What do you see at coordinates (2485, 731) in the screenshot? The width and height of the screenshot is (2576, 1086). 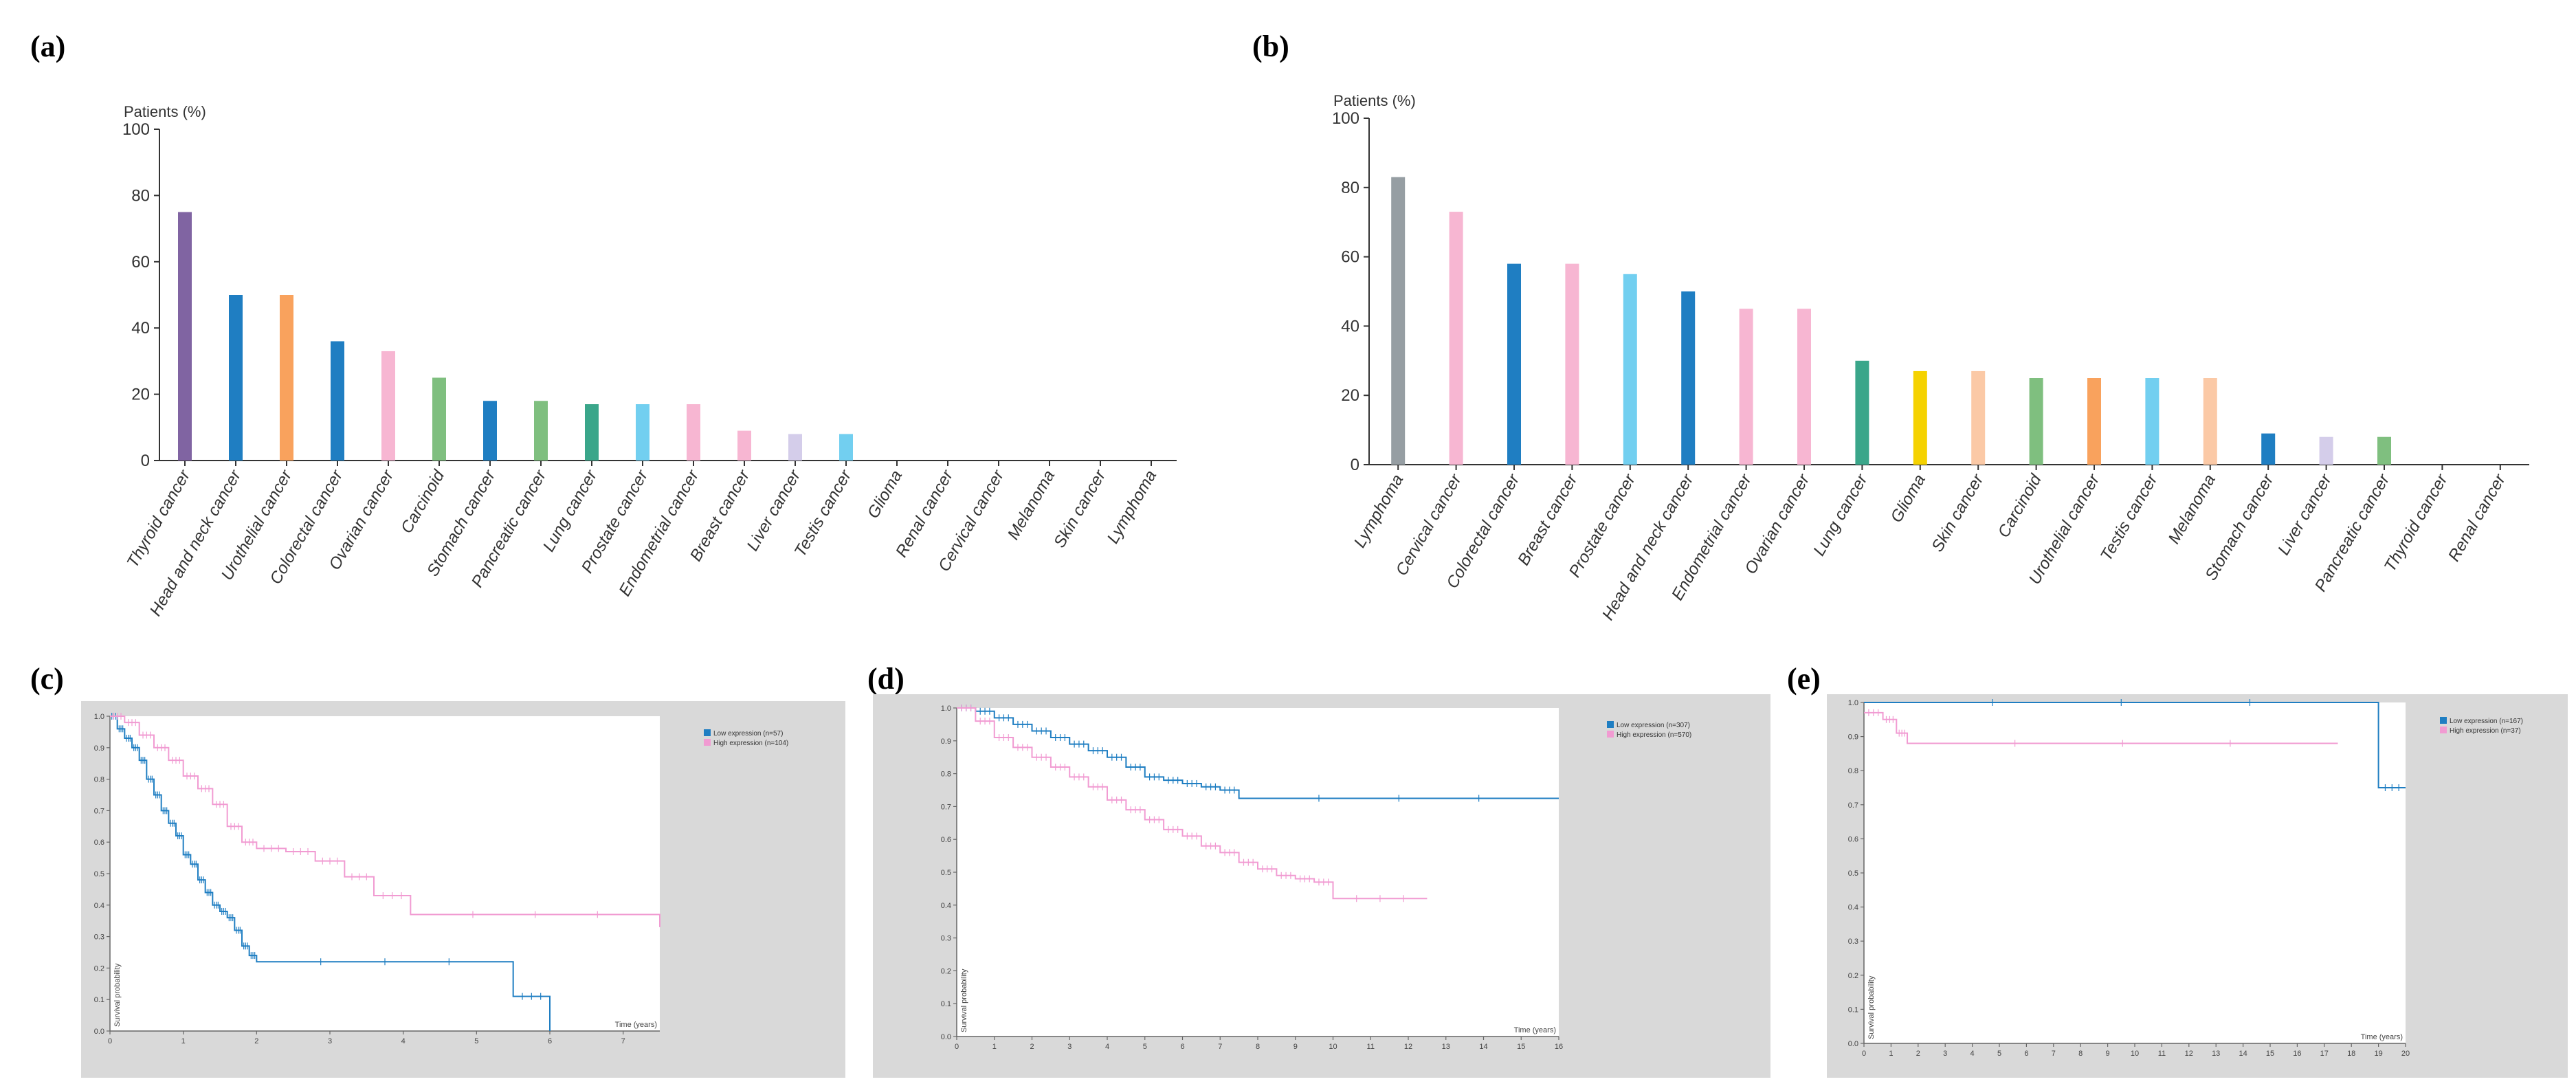 I see `legend-label-e-1: High expression (n=37)` at bounding box center [2485, 731].